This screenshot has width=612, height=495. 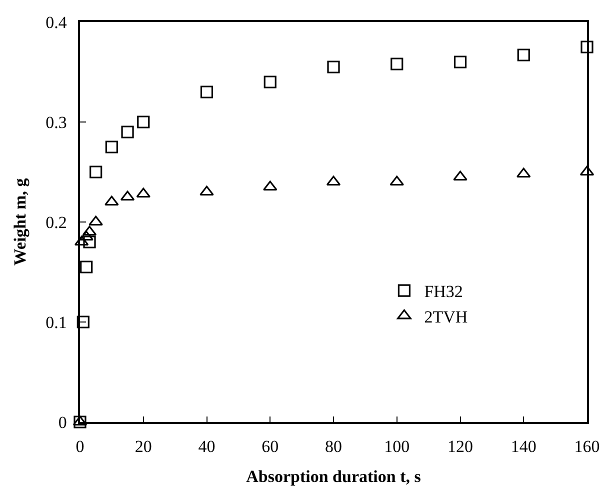 What do you see at coordinates (207, 446) in the screenshot?
I see `x-tick-label: 40` at bounding box center [207, 446].